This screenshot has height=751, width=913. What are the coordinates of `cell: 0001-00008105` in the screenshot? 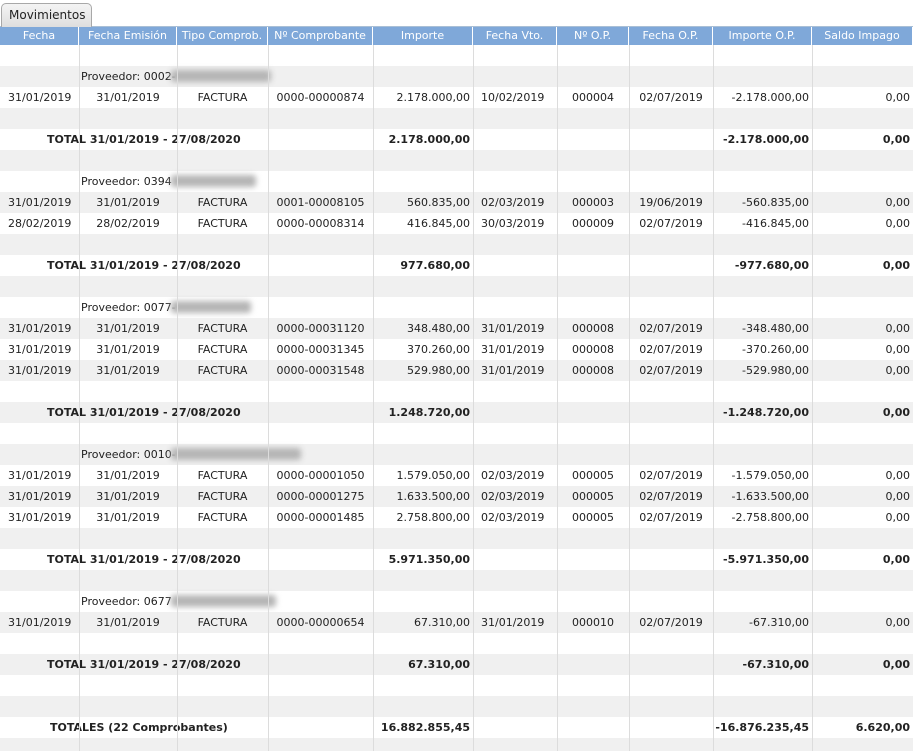 It's located at (320, 202).